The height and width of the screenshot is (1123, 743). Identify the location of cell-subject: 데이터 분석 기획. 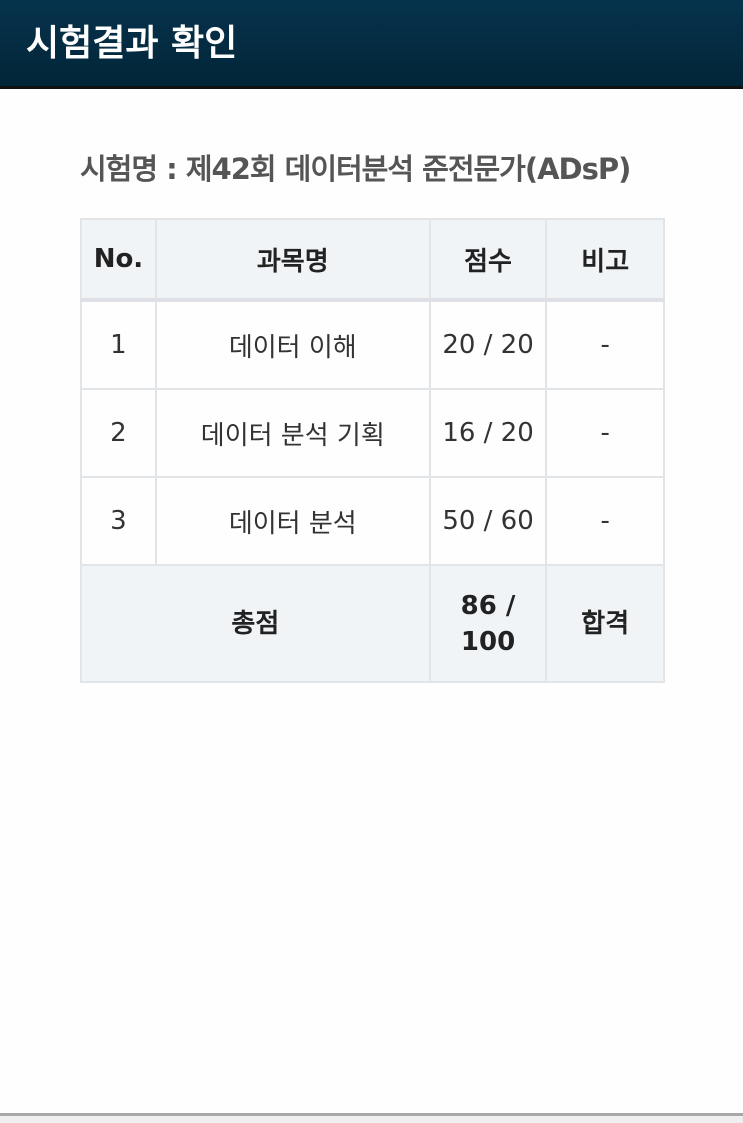
(292, 433).